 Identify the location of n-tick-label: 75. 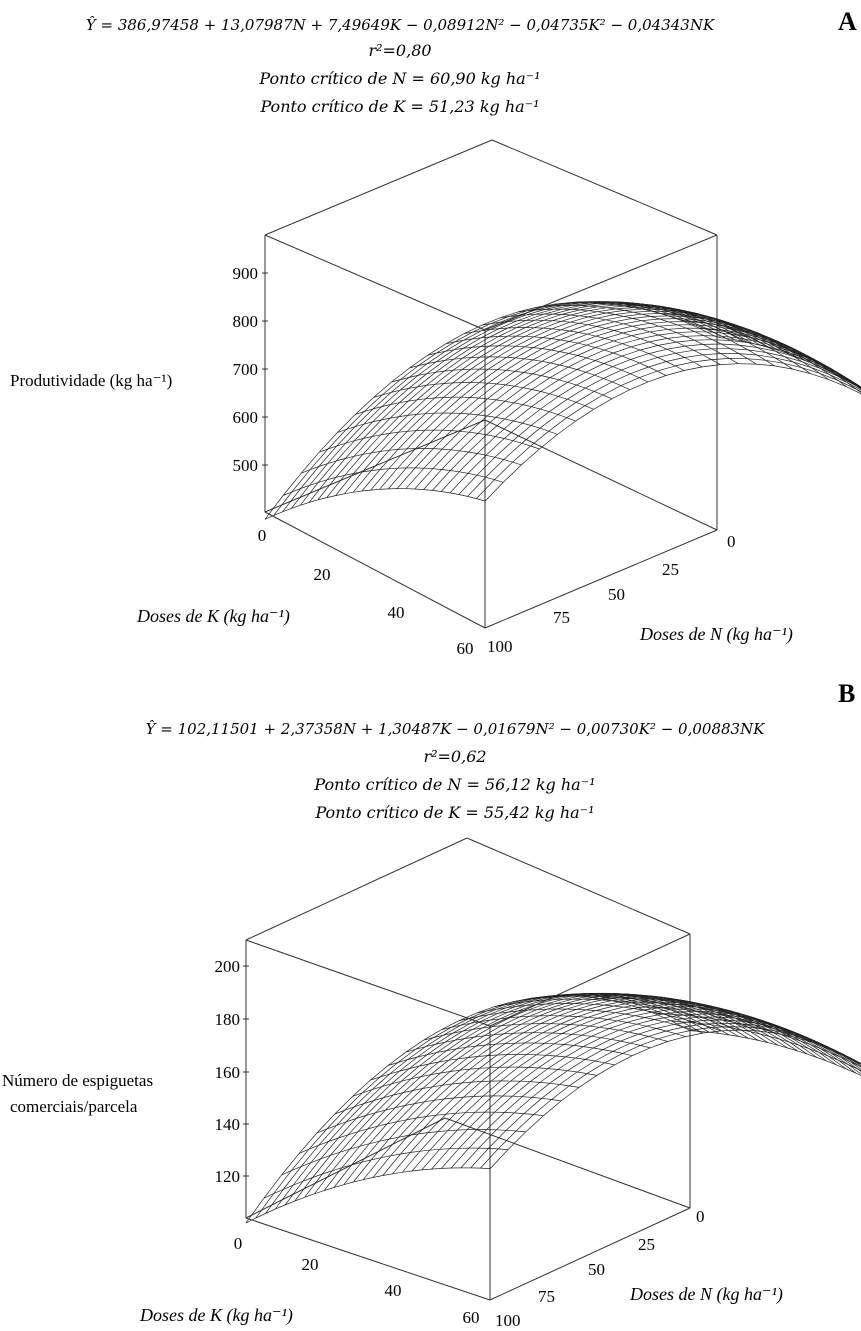
(561, 617).